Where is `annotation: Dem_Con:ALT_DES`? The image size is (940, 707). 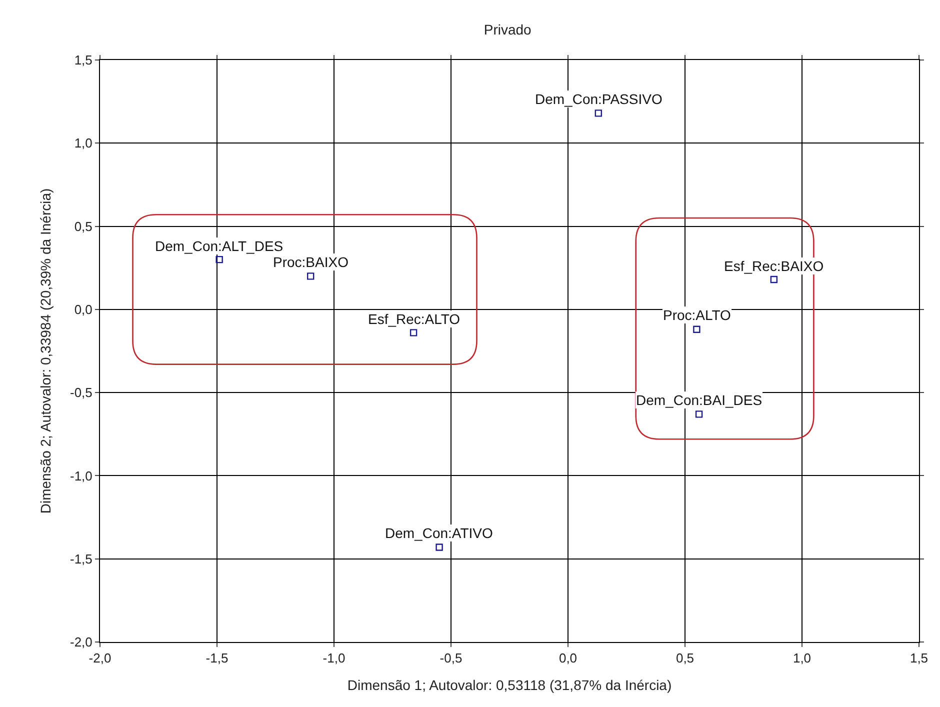
annotation: Dem_Con:ALT_DES is located at coordinates (219, 246).